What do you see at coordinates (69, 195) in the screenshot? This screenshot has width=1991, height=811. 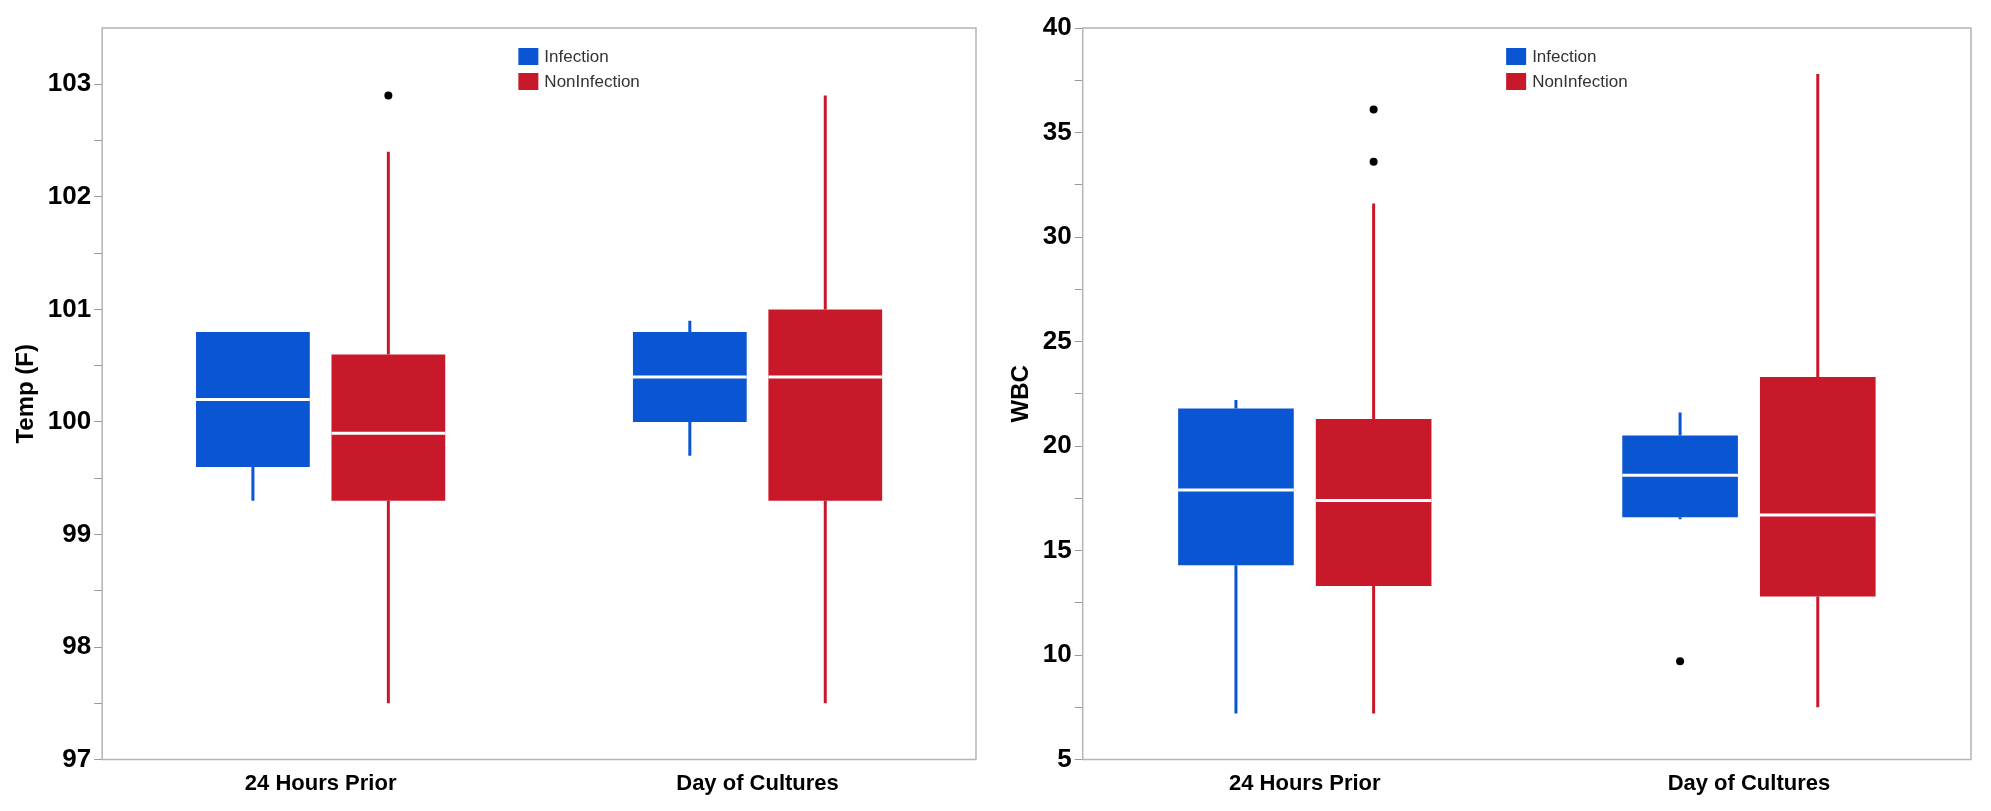 I see `y-tick-label: 102` at bounding box center [69, 195].